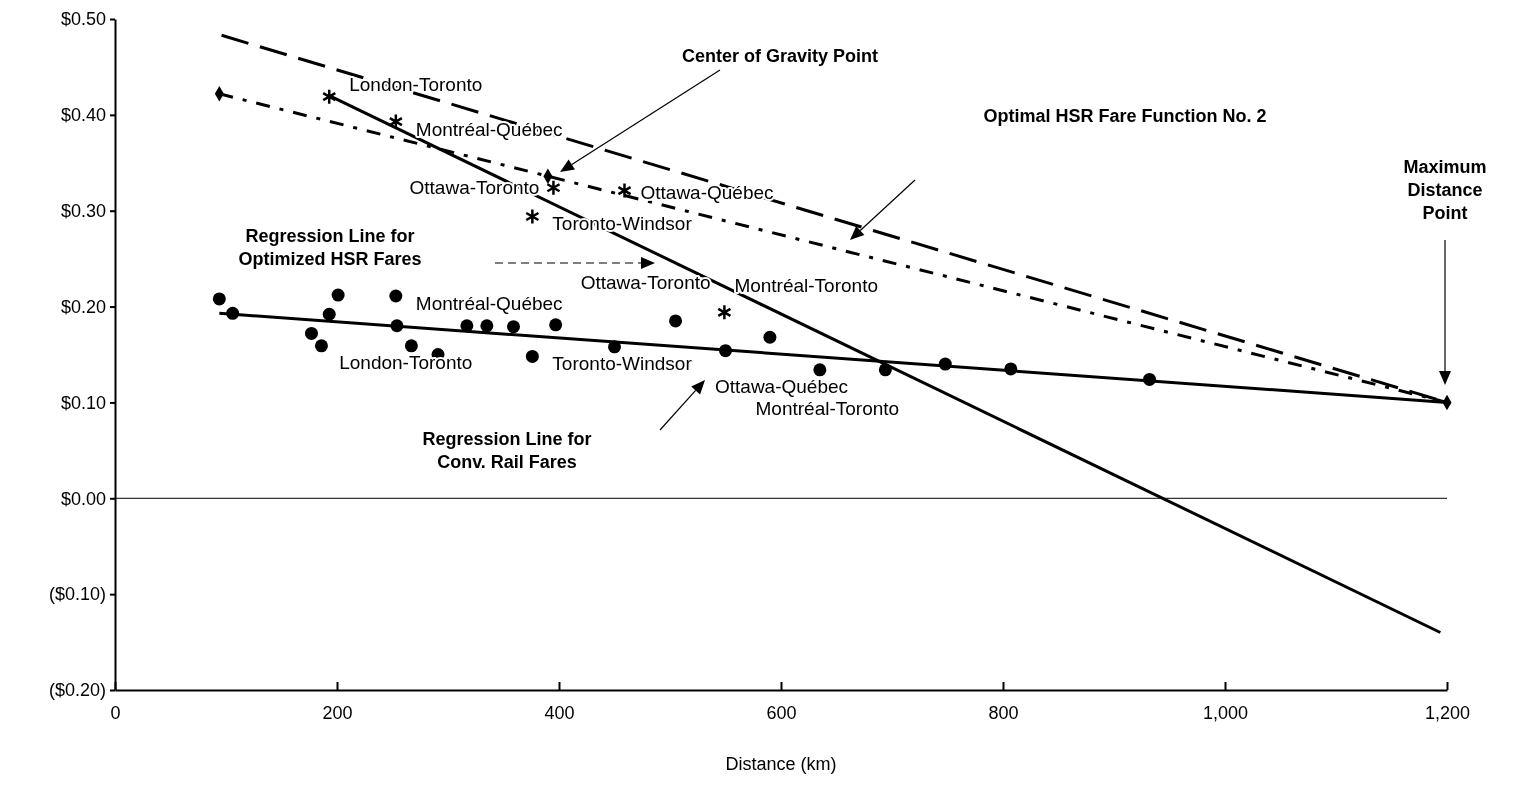  I want to click on y-tick-label: $0.40, so click(83, 115).